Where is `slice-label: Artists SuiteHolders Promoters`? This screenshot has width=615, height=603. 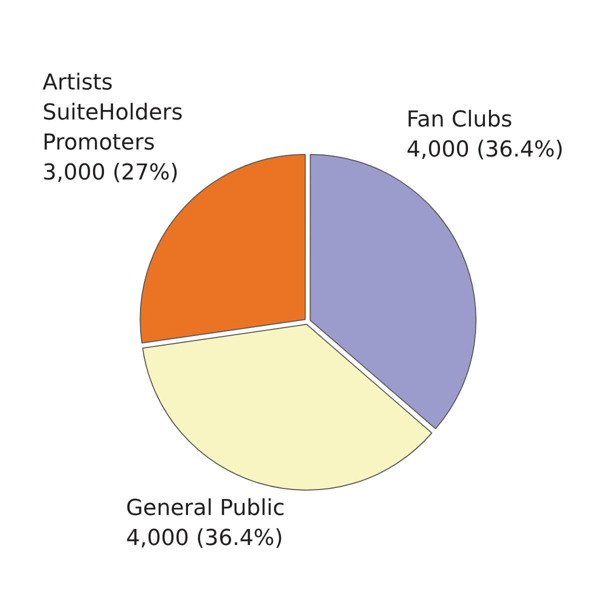
slice-label: Artists SuiteHolders Promoters is located at coordinates (112, 113).